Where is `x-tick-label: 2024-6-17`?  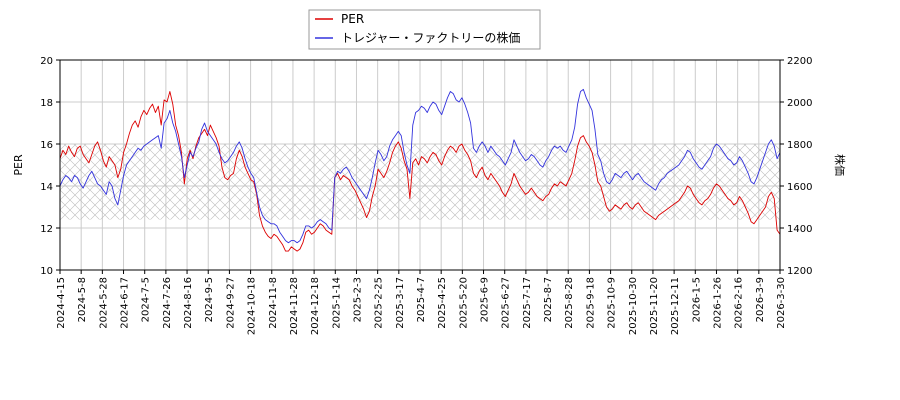
x-tick-label: 2024-6-17 is located at coordinates (125, 303).